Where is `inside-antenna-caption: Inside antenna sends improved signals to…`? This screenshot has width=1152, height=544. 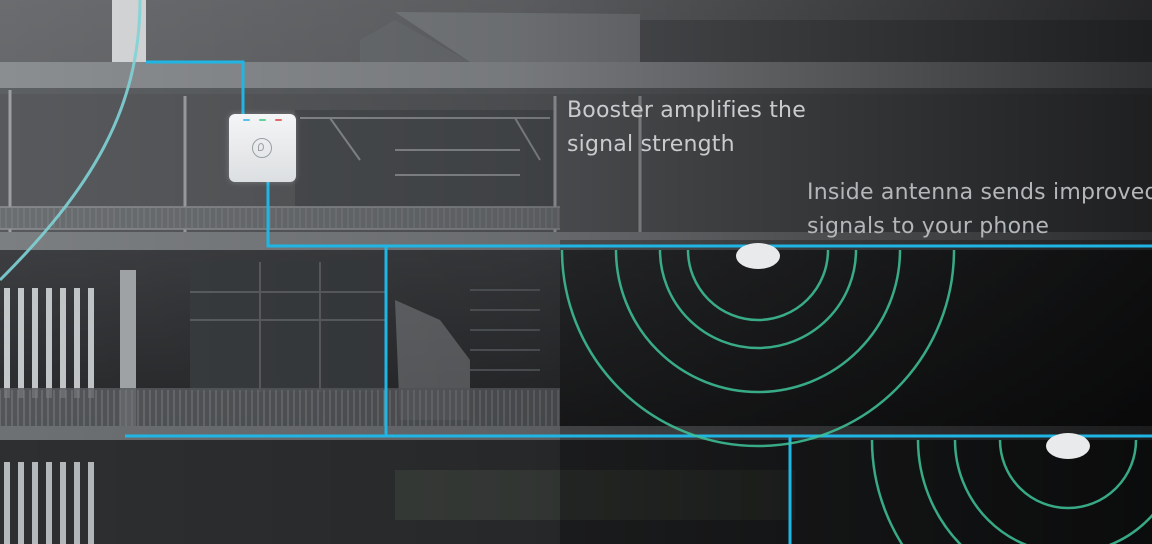 inside-antenna-caption: Inside antenna sends improved signals to… is located at coordinates (979, 209).